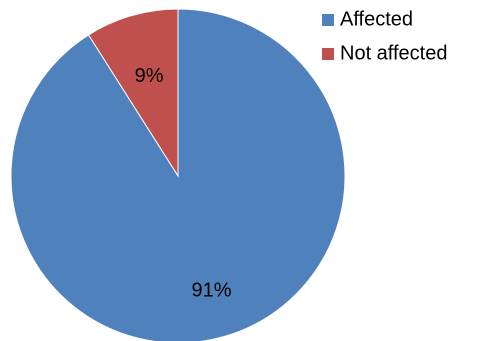 Image resolution: width=477 pixels, height=341 pixels. I want to click on pie-slice-labels: 9% 91%, so click(183, 183).